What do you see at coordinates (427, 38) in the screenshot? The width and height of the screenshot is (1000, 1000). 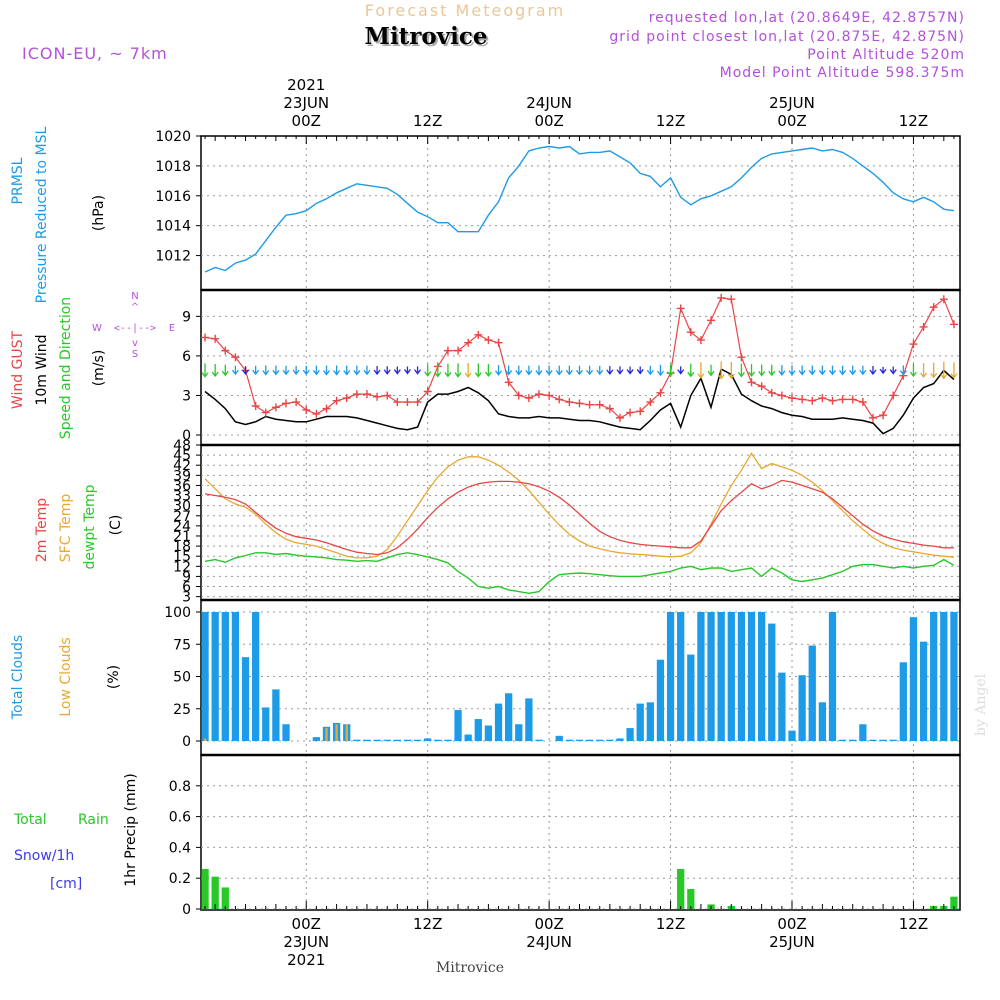 I see `station-title-shadow: Mitrovice` at bounding box center [427, 38].